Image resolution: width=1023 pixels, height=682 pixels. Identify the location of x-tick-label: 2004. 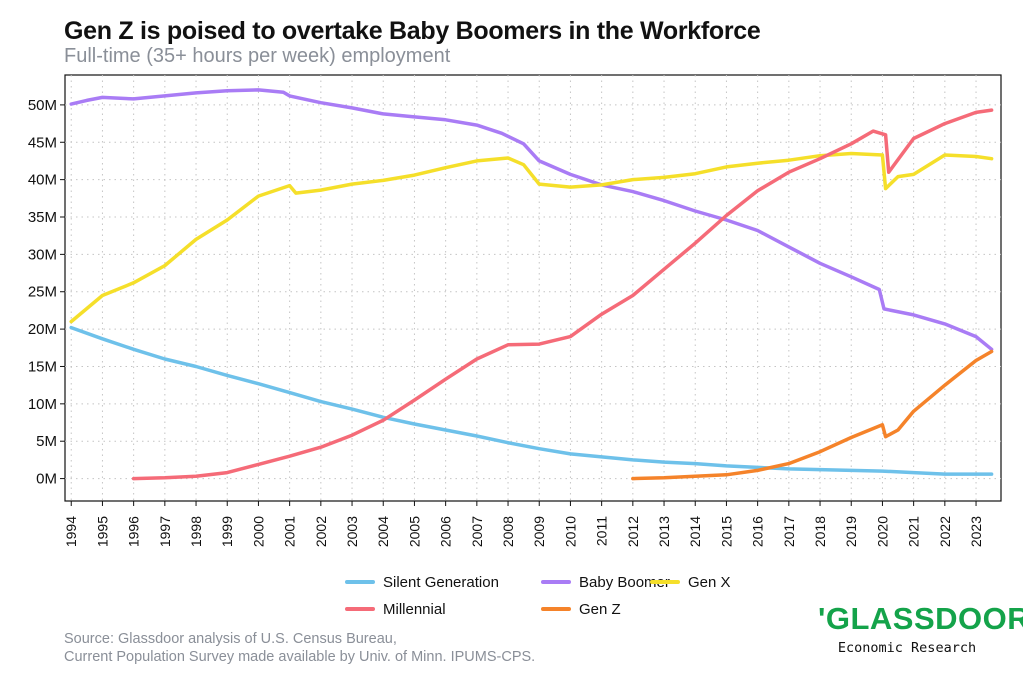
(383, 531).